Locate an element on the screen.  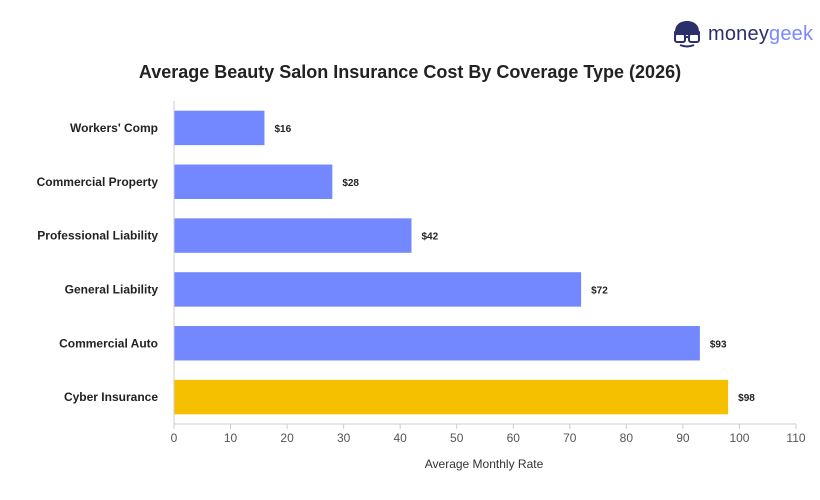
x-tick-label: 20 is located at coordinates (287, 438).